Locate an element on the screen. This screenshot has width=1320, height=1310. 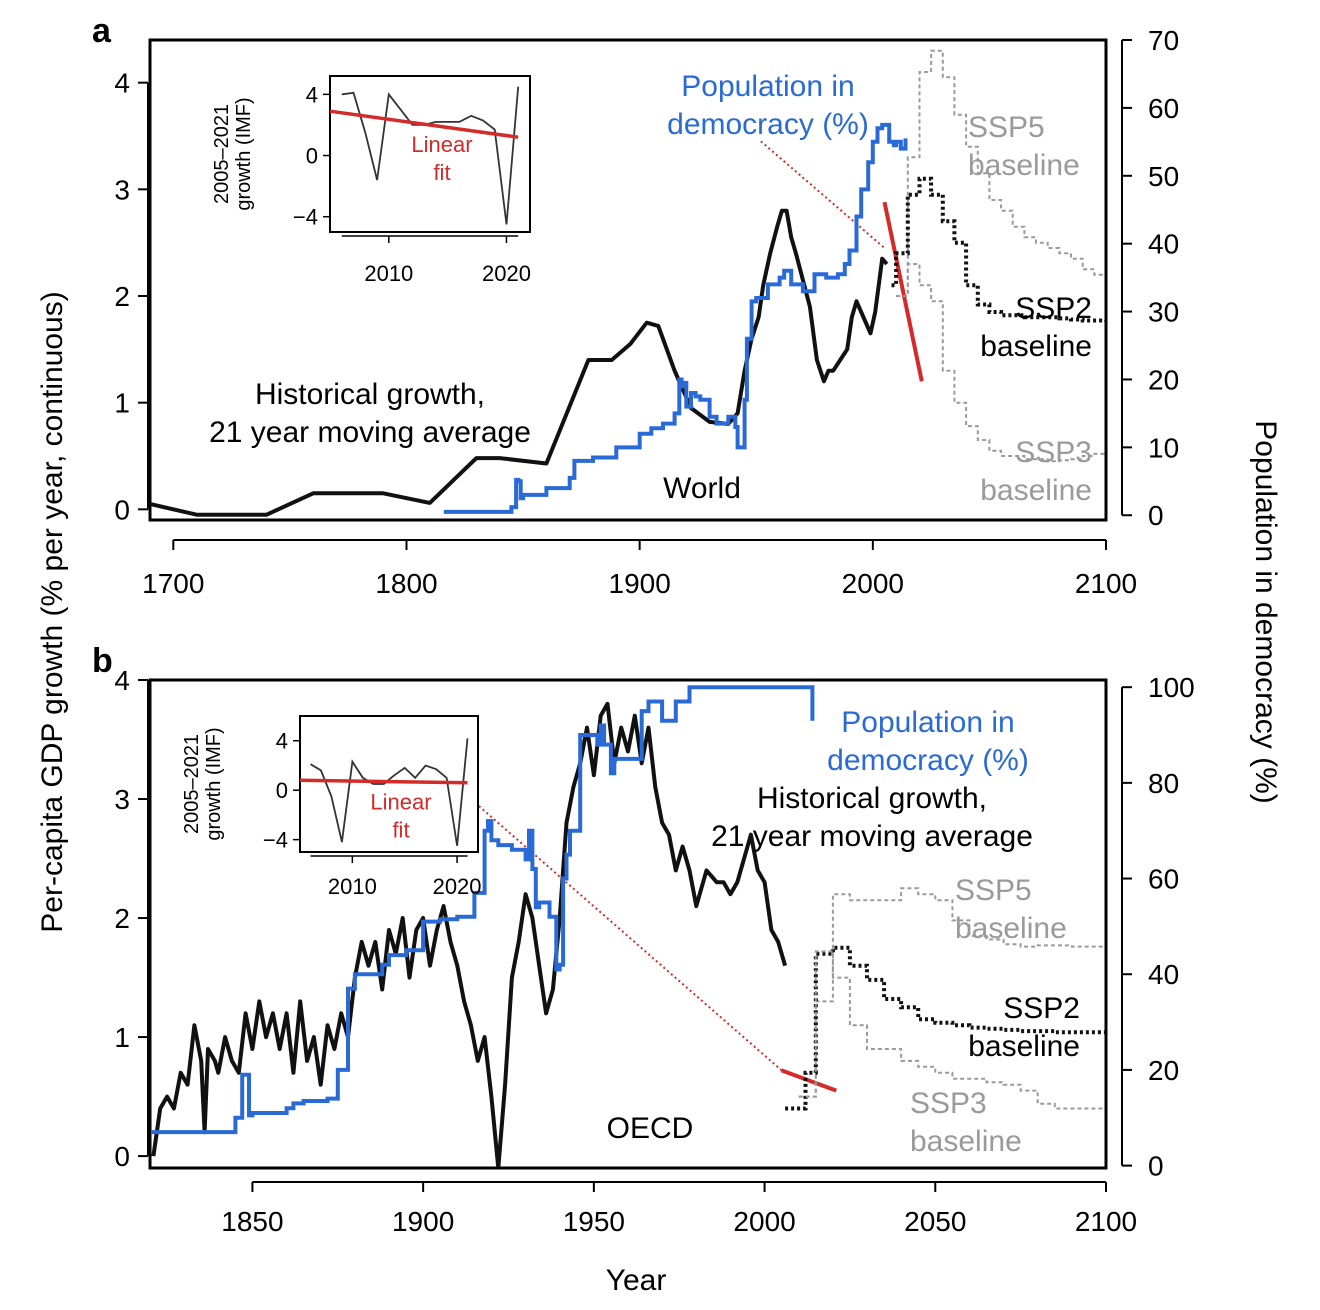
y2-tick-label: 30 is located at coordinates (1163, 312).